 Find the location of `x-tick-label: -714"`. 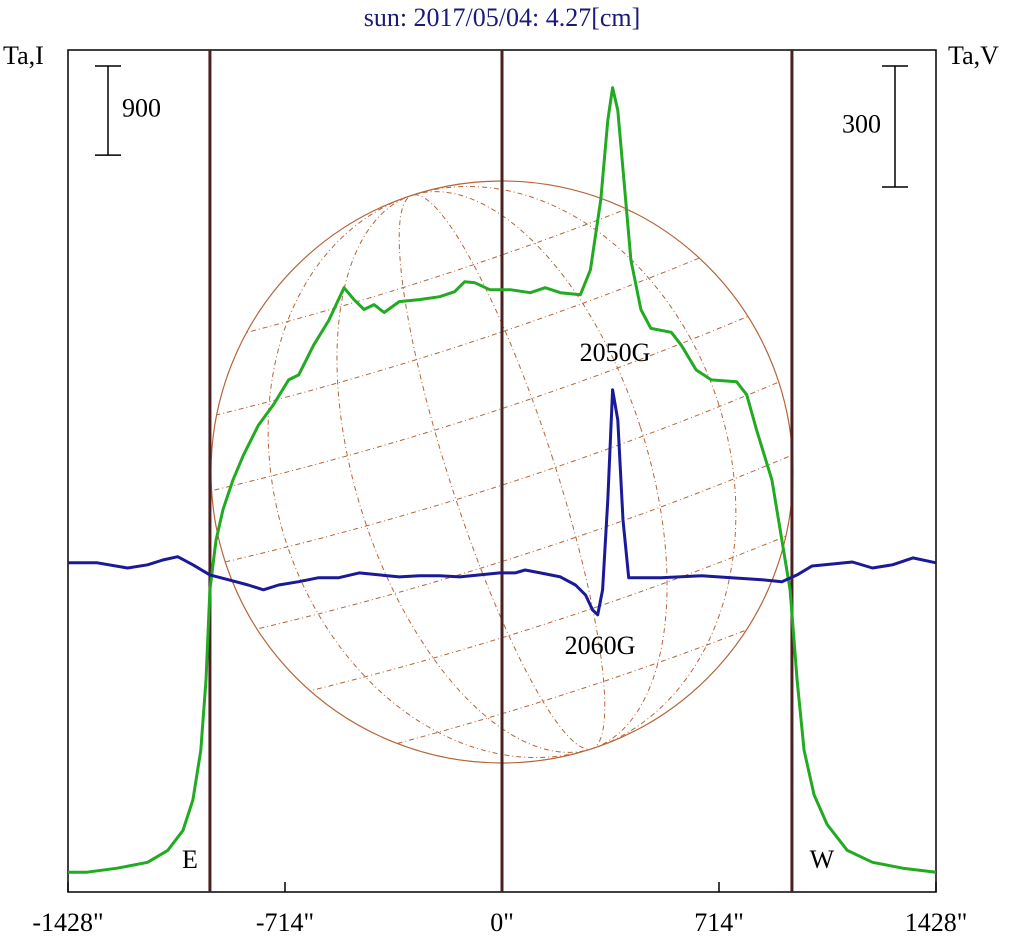

x-tick-label: -714" is located at coordinates (285, 922).